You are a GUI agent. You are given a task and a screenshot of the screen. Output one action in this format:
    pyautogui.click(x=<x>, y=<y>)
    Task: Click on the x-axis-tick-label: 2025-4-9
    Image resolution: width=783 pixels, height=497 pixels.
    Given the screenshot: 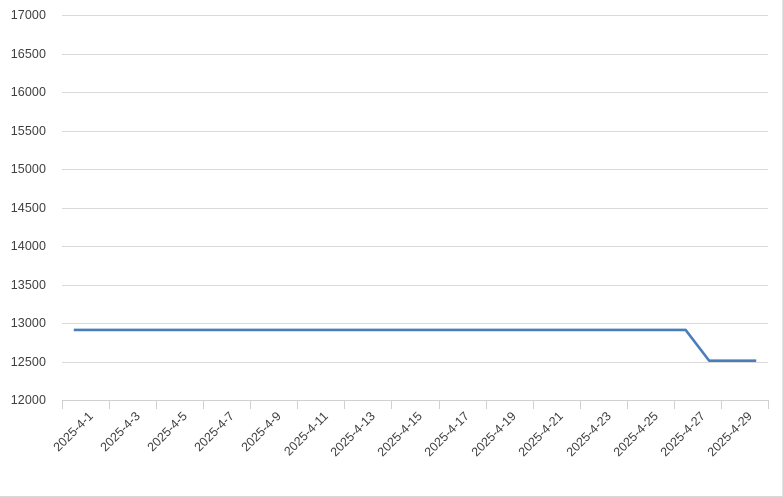 What is the action you would take?
    pyautogui.click(x=261, y=432)
    